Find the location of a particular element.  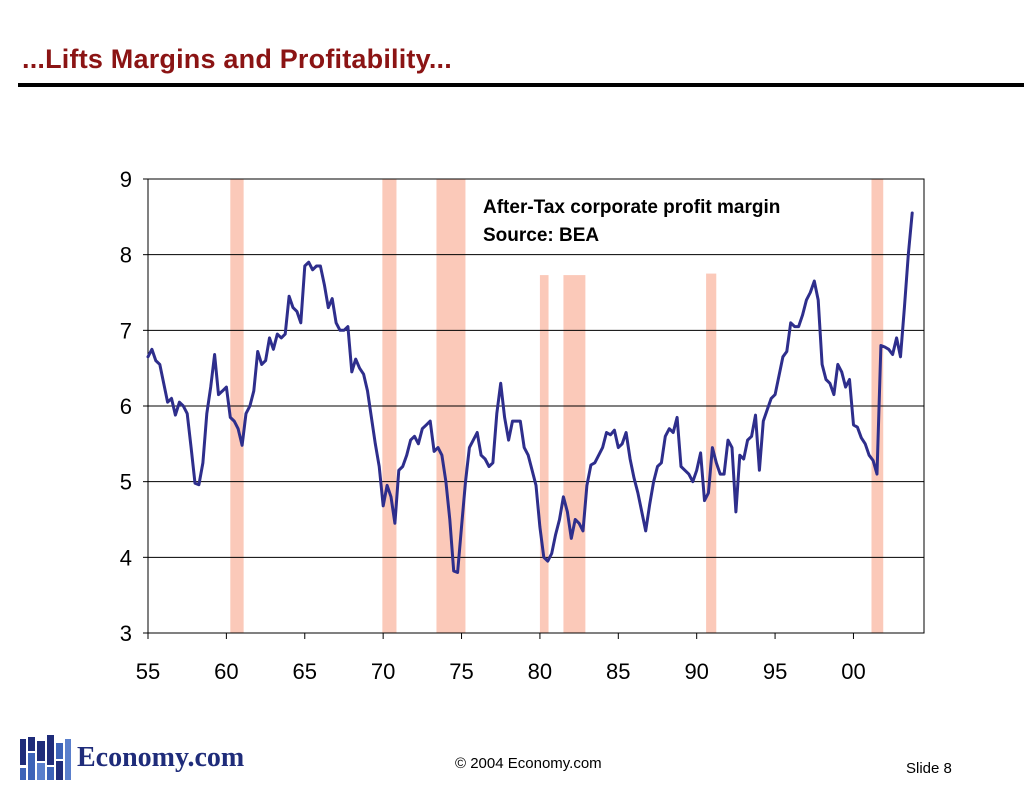

title-underline is located at coordinates (521, 85).